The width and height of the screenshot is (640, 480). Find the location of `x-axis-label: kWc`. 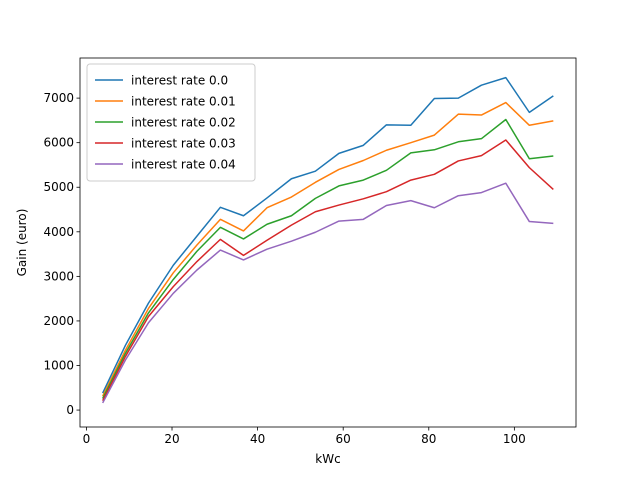

x-axis-label: kWc is located at coordinates (327, 459).